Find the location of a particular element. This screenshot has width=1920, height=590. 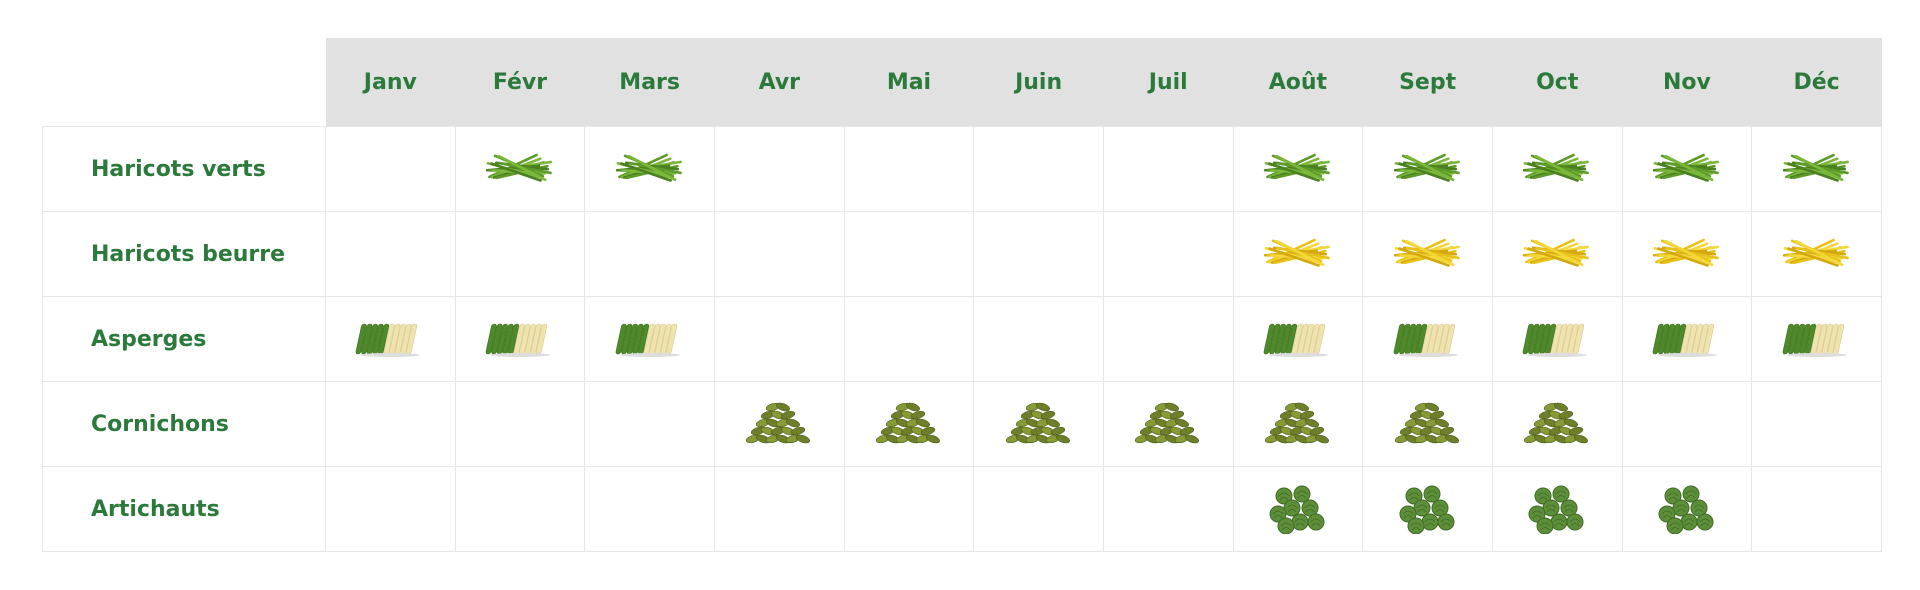

vegetable-label: Haricots beurre is located at coordinates (184, 254).